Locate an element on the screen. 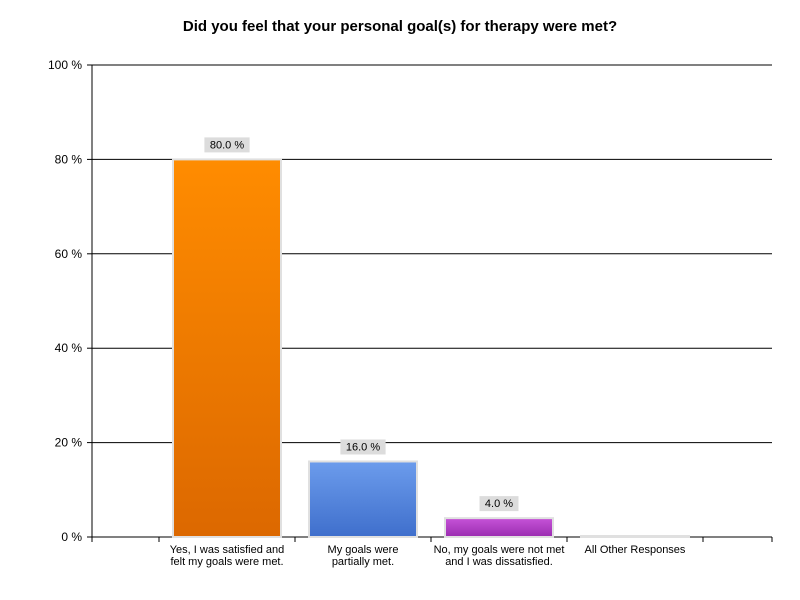 This screenshot has height=600, width=800. y-tick-label: 100 % is located at coordinates (65, 65).